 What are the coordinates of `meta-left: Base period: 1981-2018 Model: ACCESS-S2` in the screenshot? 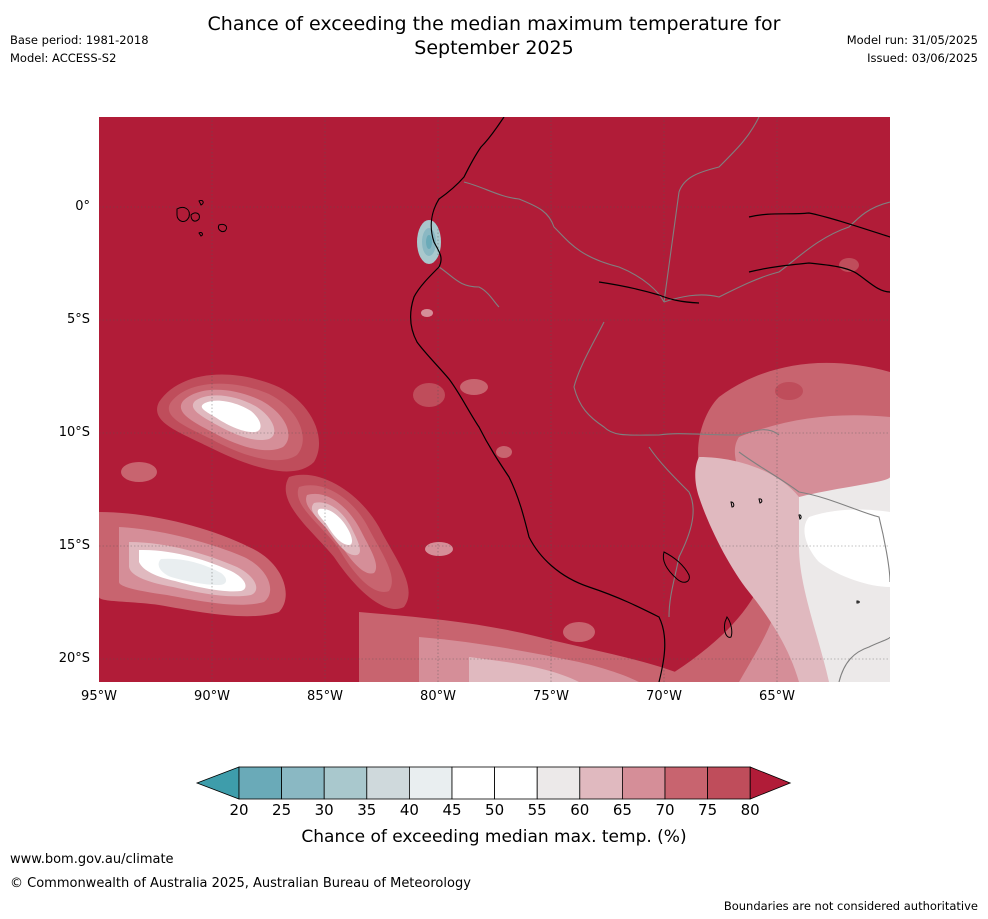 It's located at (79, 49).